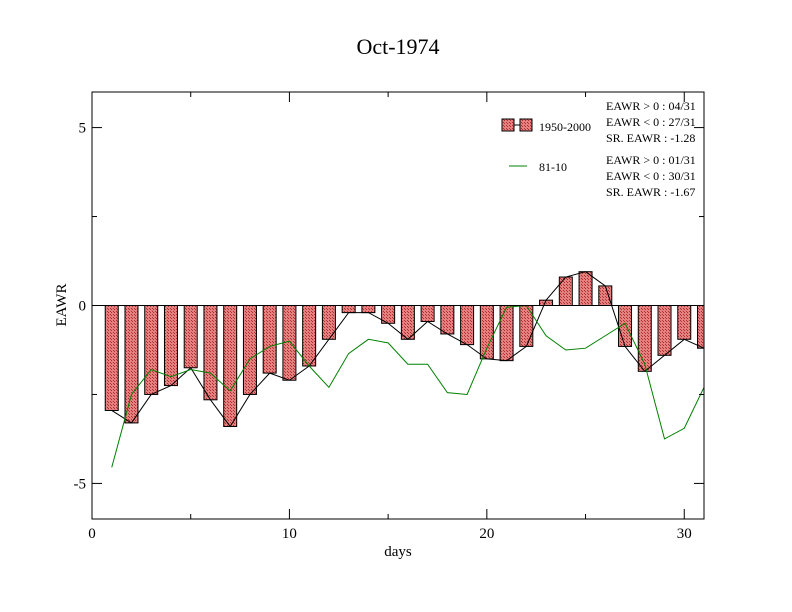 This screenshot has width=792, height=612. I want to click on x-tick-label: 0, so click(92, 534).